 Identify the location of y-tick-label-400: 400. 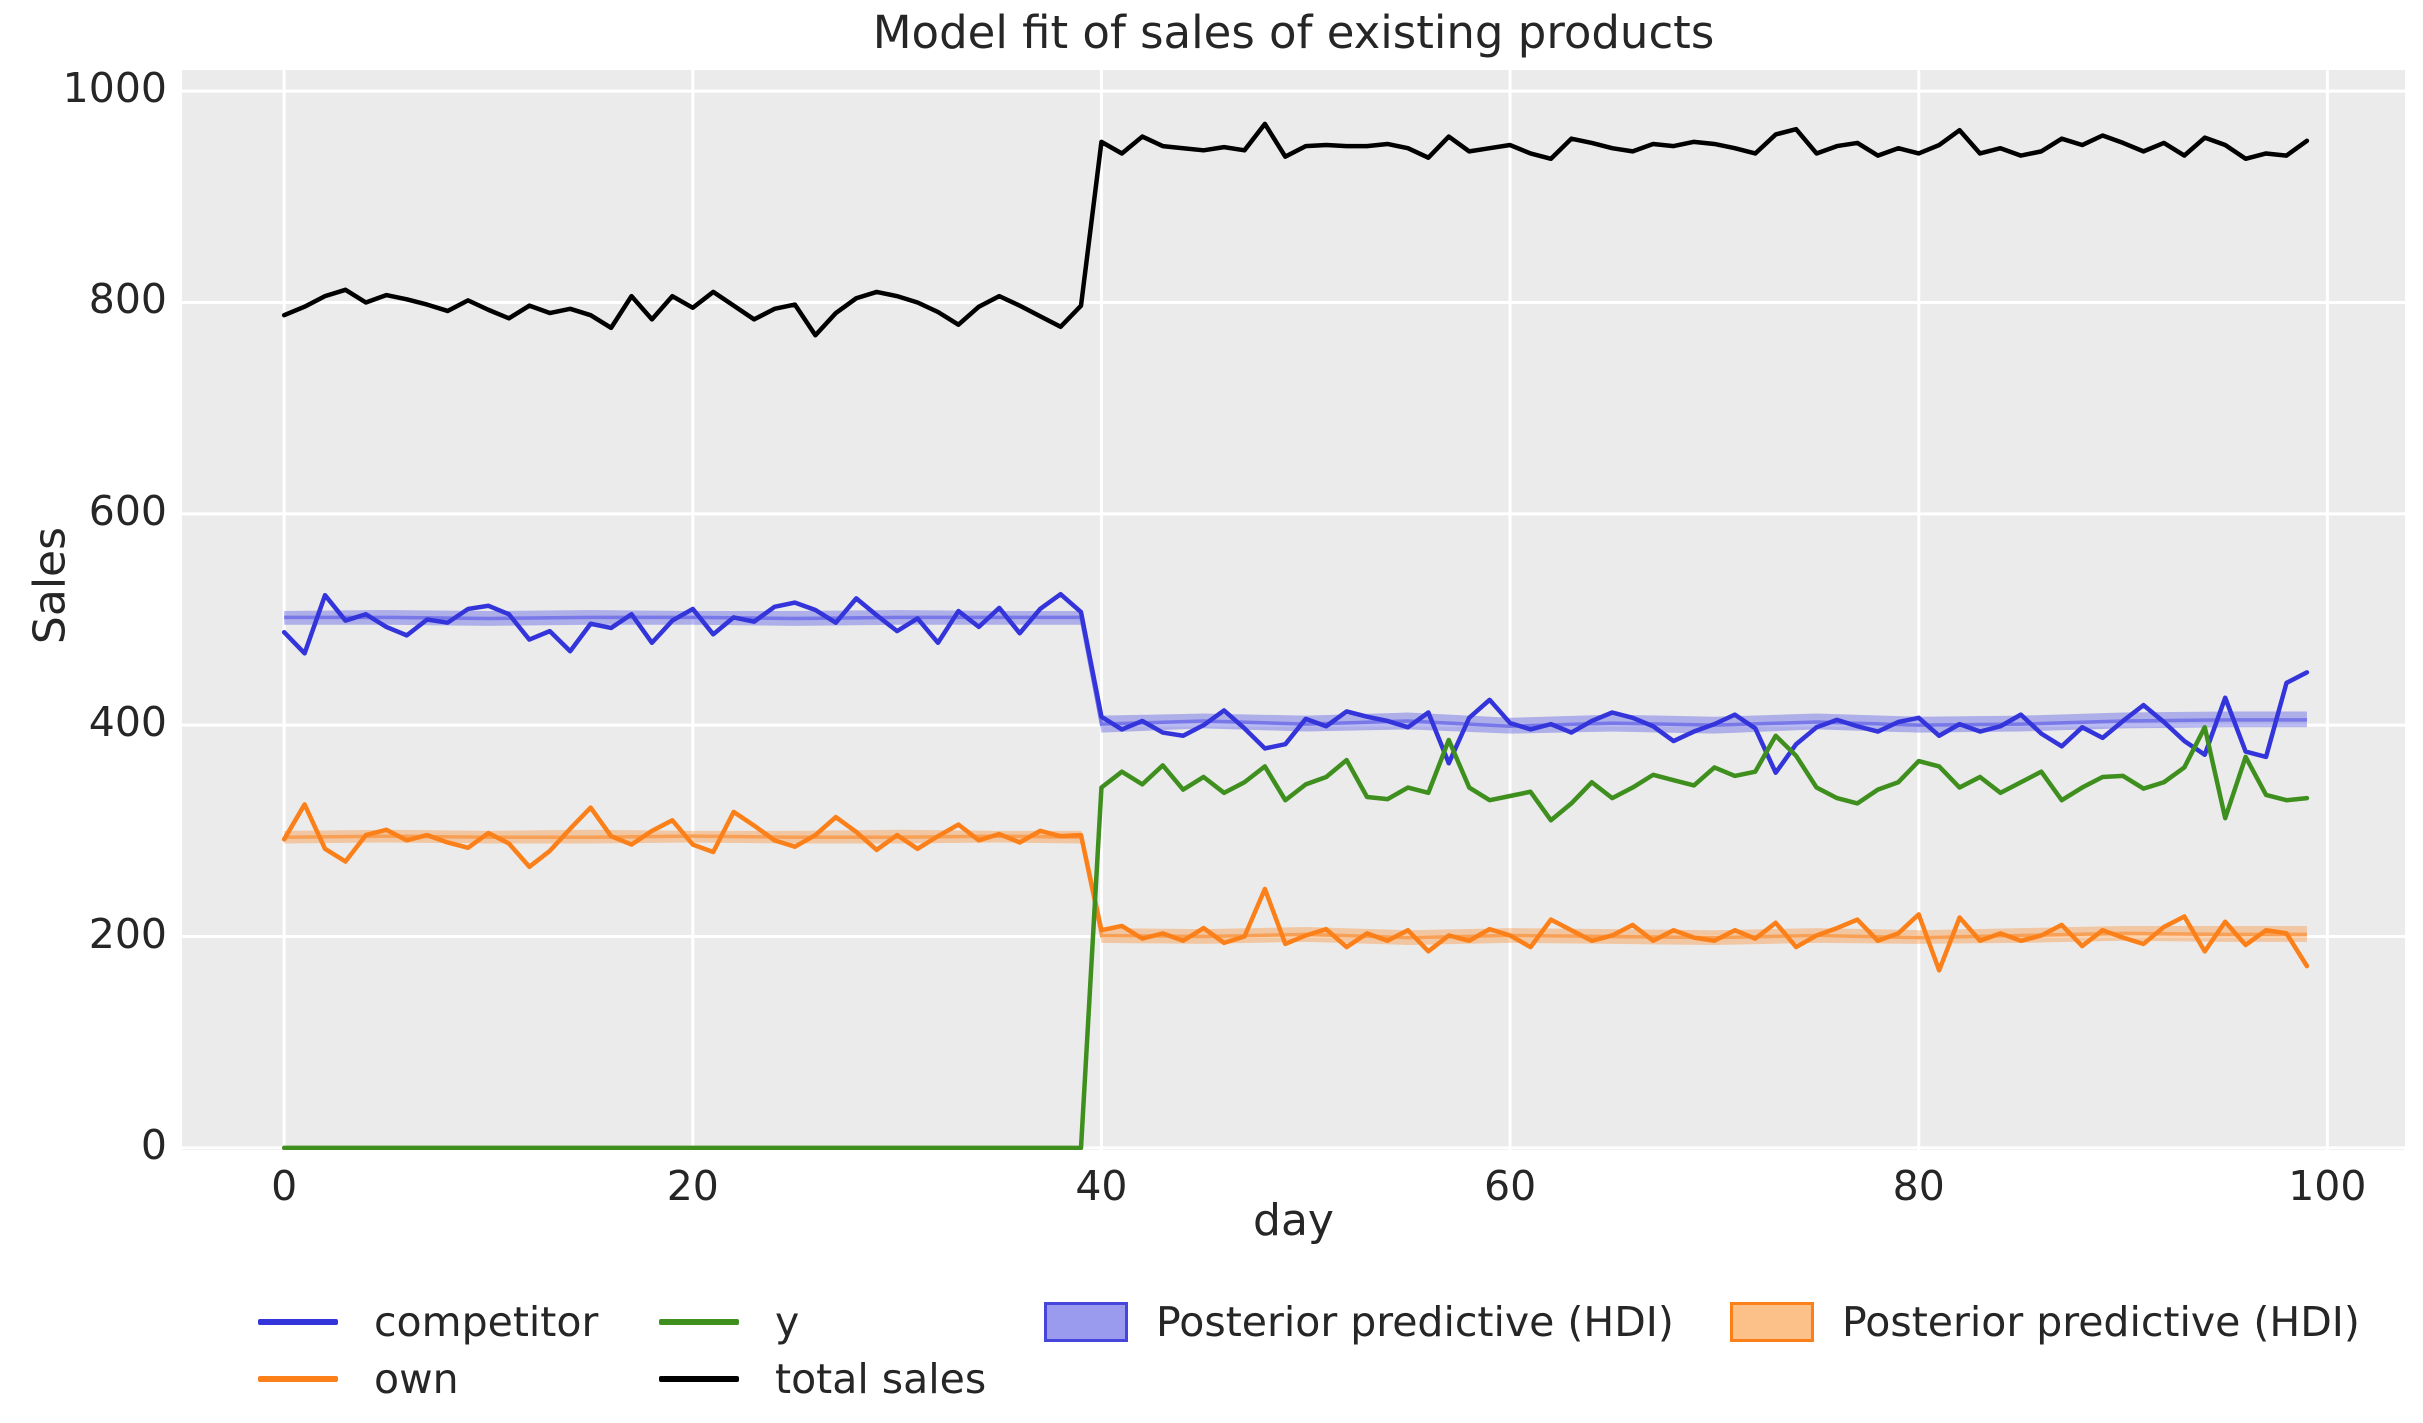
(127, 722).